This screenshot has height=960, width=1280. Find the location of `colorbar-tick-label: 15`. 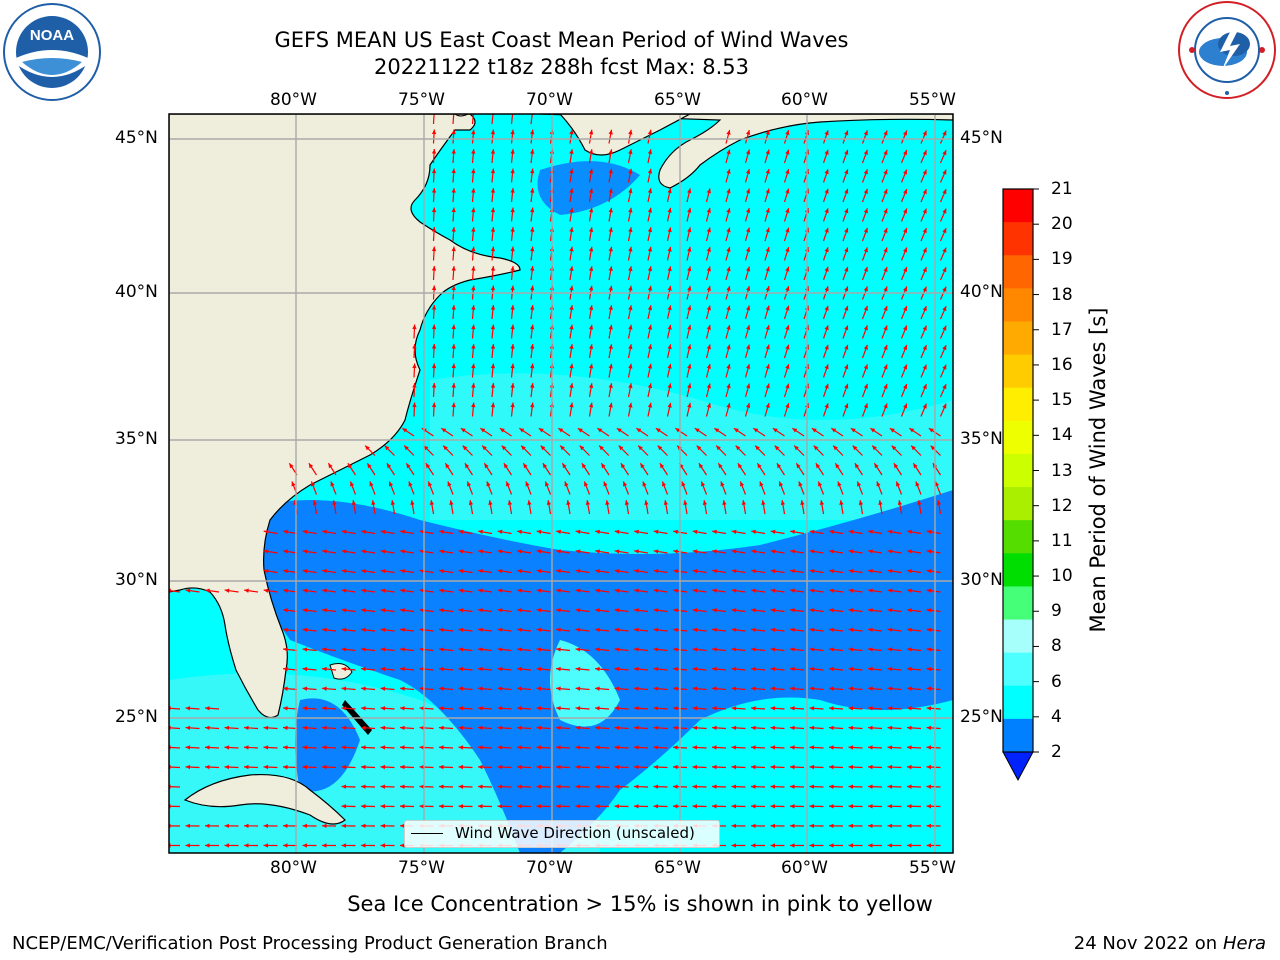

colorbar-tick-label: 15 is located at coordinates (1062, 400).